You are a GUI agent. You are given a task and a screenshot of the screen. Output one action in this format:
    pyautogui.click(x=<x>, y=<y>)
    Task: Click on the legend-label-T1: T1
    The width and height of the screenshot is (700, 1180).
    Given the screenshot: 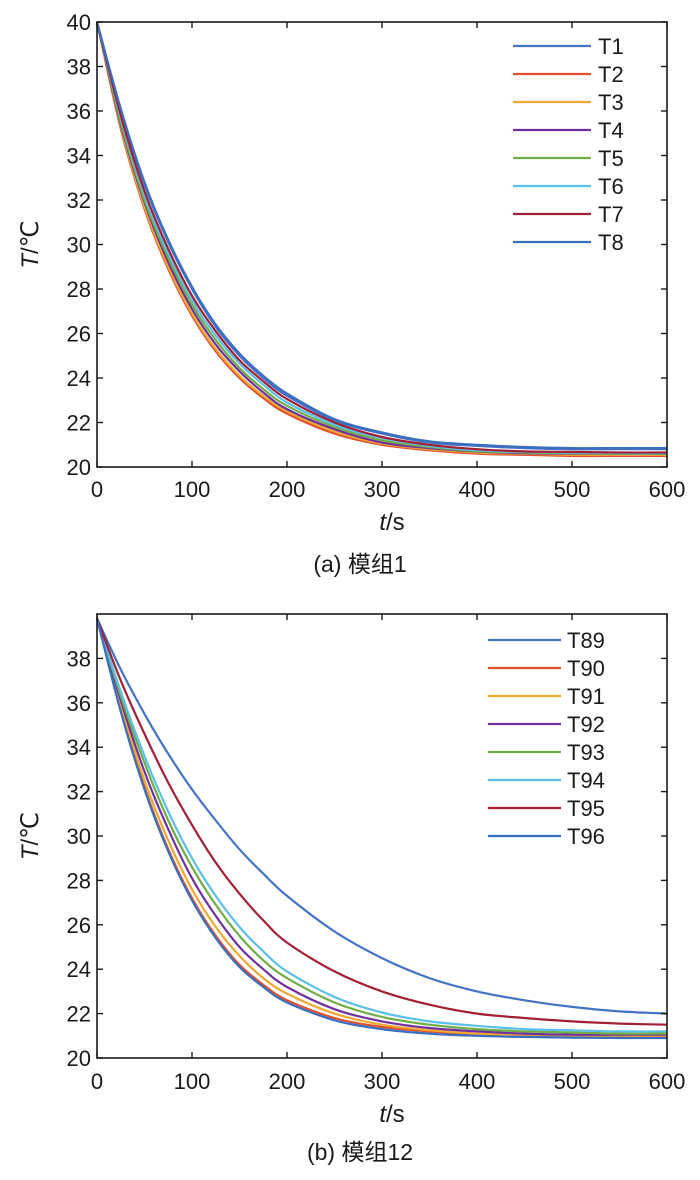 What is the action you would take?
    pyautogui.click(x=611, y=46)
    